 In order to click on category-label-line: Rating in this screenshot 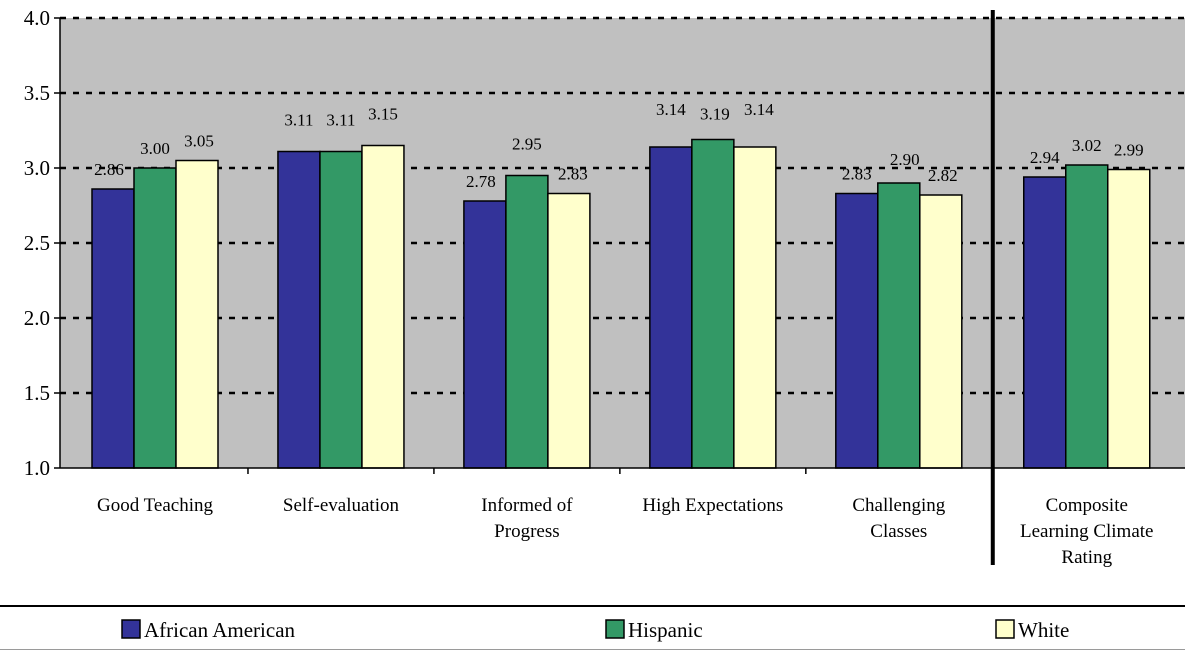, I will do `click(1086, 557)`.